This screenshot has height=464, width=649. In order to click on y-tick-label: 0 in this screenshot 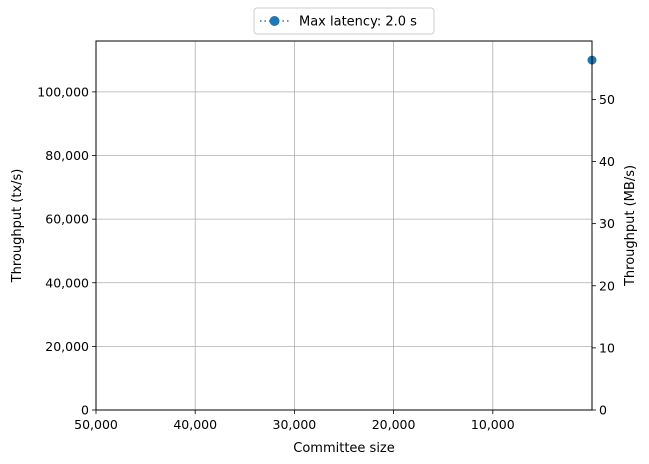, I will do `click(85, 410)`.